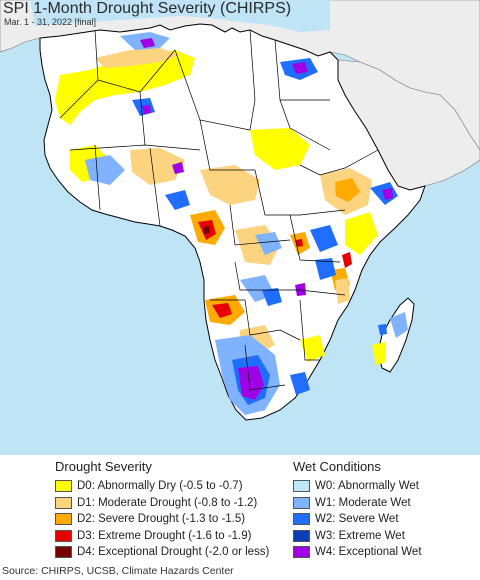 This screenshot has height=580, width=480. I want to click on swatch-w1, so click(301, 502).